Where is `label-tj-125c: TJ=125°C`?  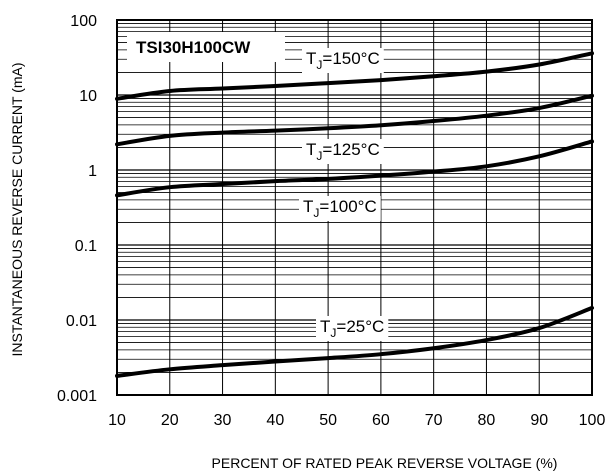 label-tj-125c: TJ=125°C is located at coordinates (343, 151).